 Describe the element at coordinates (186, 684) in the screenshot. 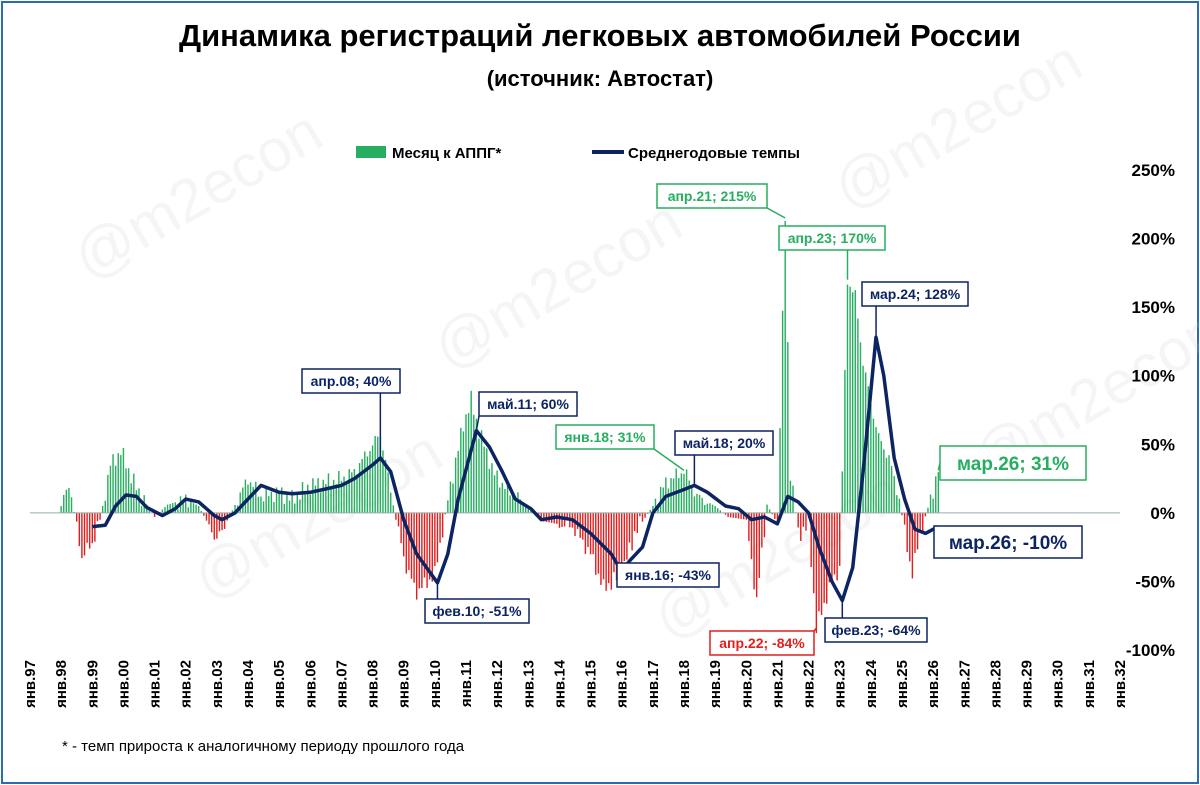

I see `x-tick-label: янв.02` at that location.